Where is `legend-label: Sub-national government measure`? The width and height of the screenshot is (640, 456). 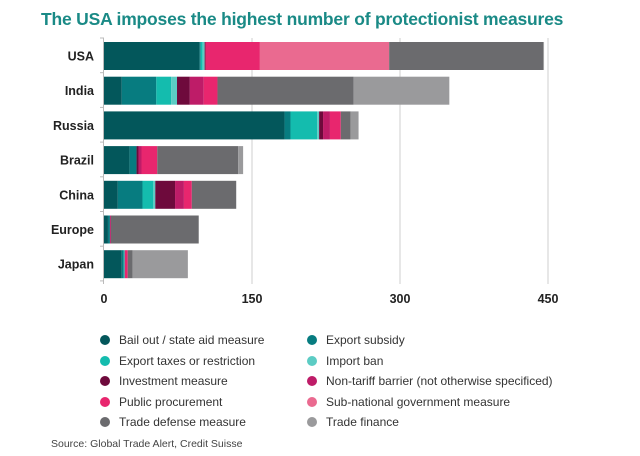
legend-label: Sub-national government measure is located at coordinates (418, 401).